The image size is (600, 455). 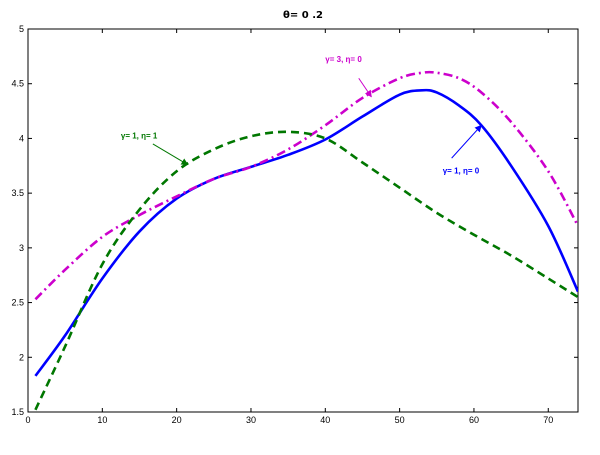 I want to click on y-tick-label: 5, so click(x=21, y=29).